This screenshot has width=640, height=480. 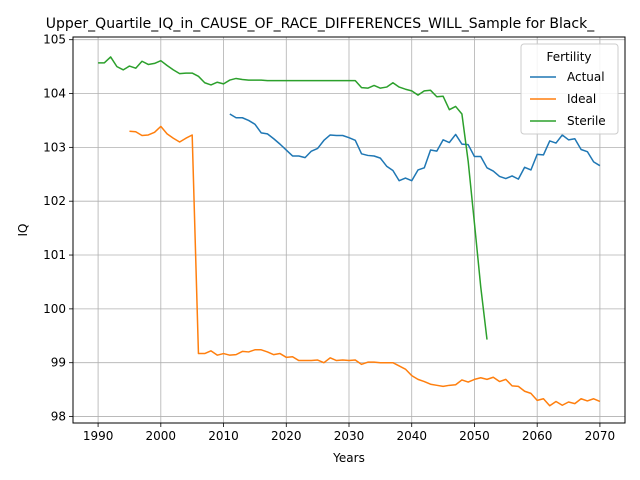 What do you see at coordinates (586, 77) in the screenshot?
I see `legend-label-actual: Actual` at bounding box center [586, 77].